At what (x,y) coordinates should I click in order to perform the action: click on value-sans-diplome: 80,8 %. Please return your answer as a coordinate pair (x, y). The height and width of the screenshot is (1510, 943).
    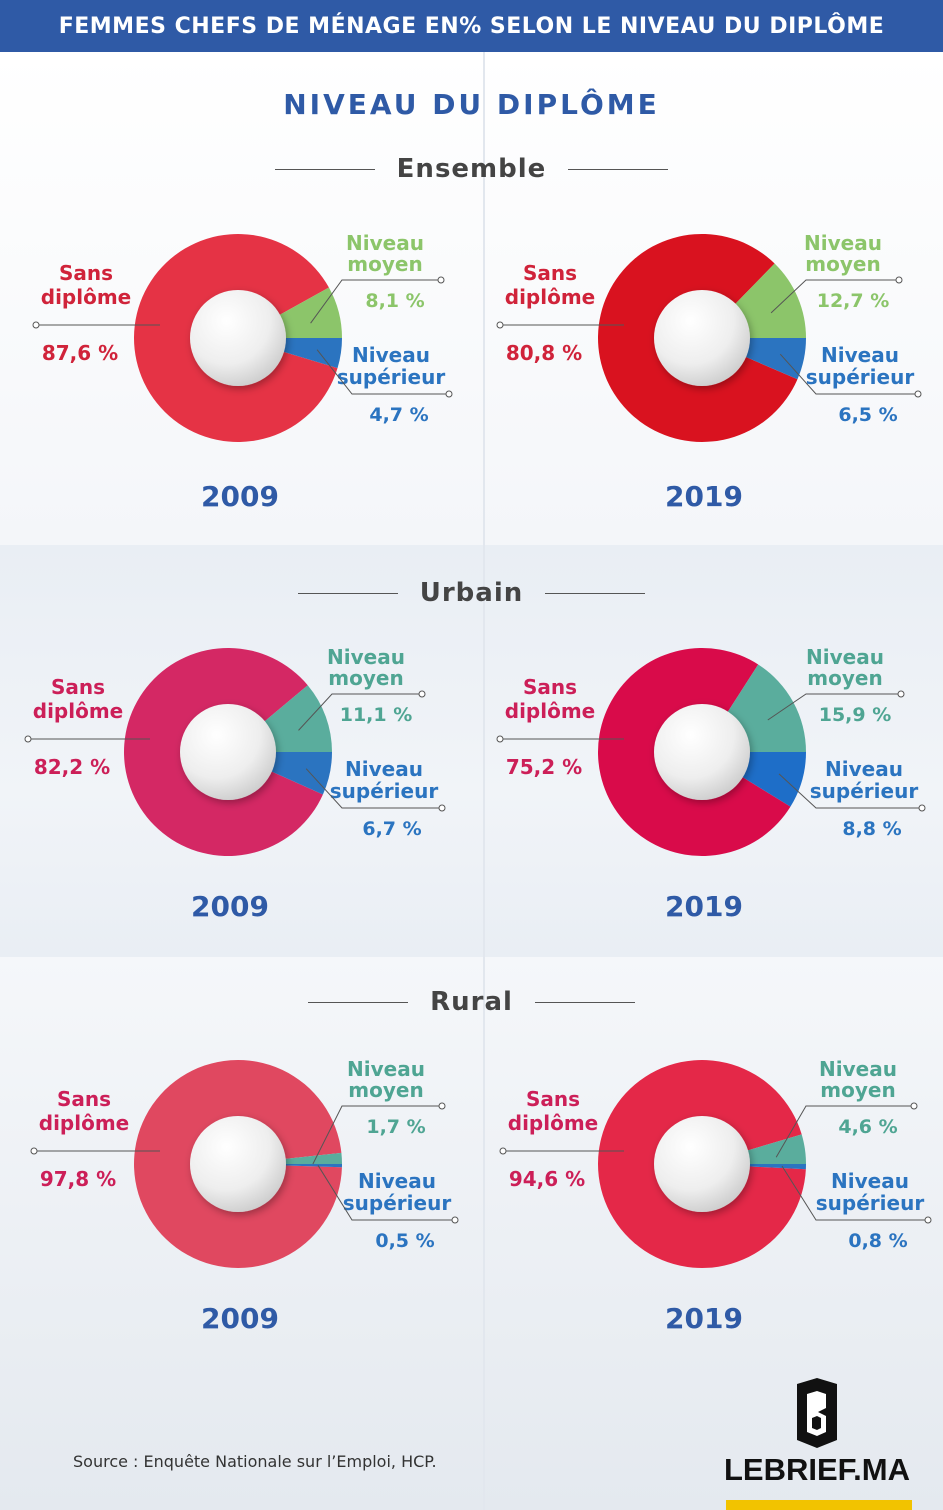
    Looking at the image, I should click on (544, 353).